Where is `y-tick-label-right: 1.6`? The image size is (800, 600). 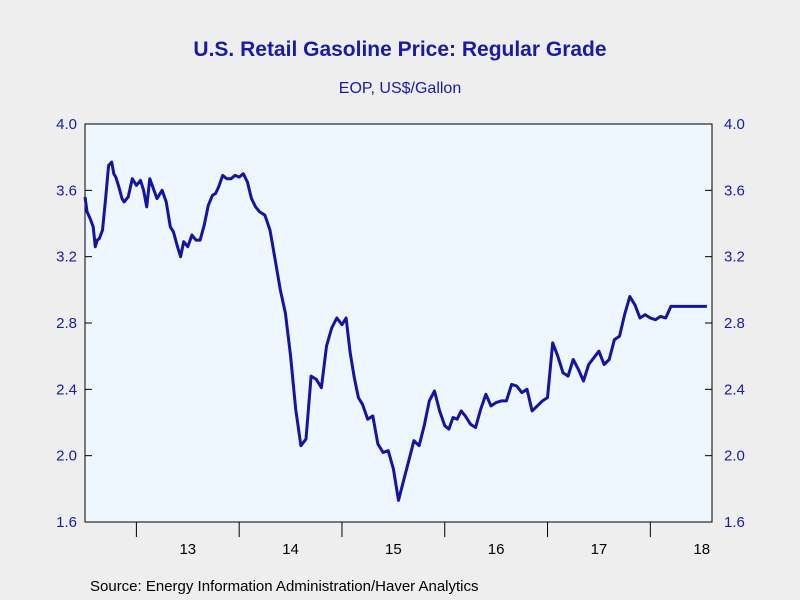
y-tick-label-right: 1.6 is located at coordinates (734, 522).